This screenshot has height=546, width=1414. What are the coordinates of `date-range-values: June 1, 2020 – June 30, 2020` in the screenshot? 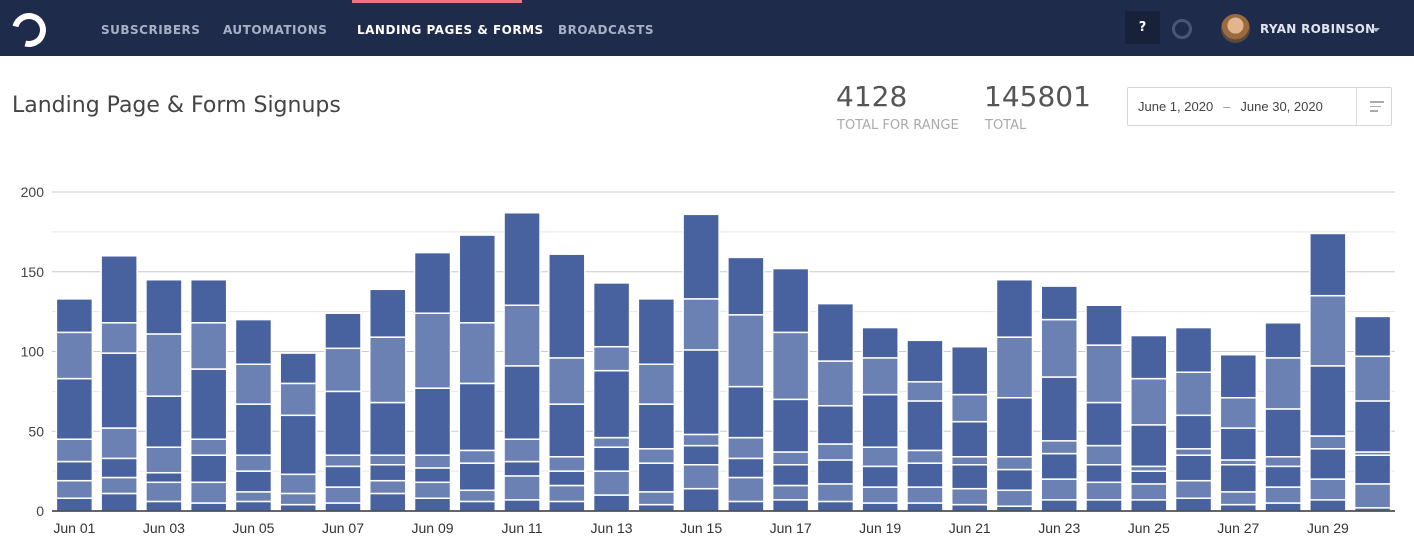 It's located at (1244, 106).